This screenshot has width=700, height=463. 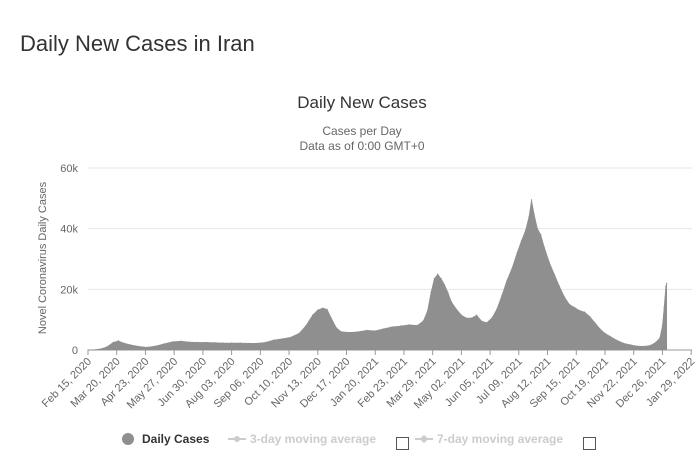 I want to click on legend-label-3-day-average: 3-day moving average, so click(x=313, y=439).